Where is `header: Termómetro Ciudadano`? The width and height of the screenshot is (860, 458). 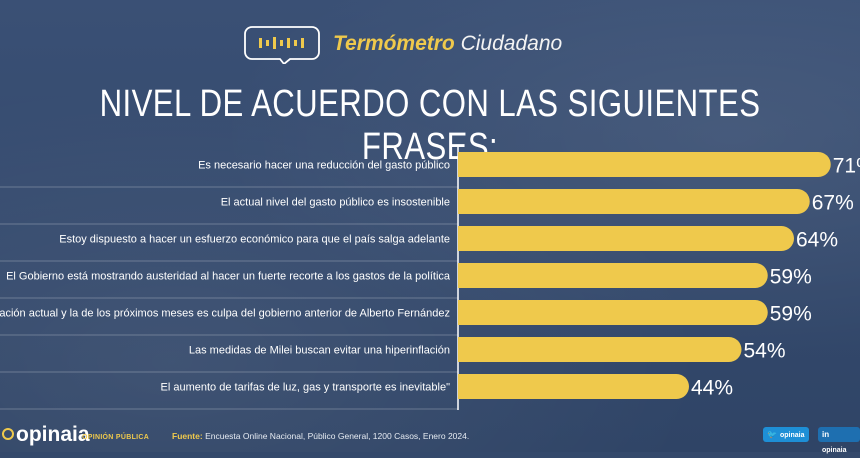
header: Termómetro Ciudadano is located at coordinates (430, 46).